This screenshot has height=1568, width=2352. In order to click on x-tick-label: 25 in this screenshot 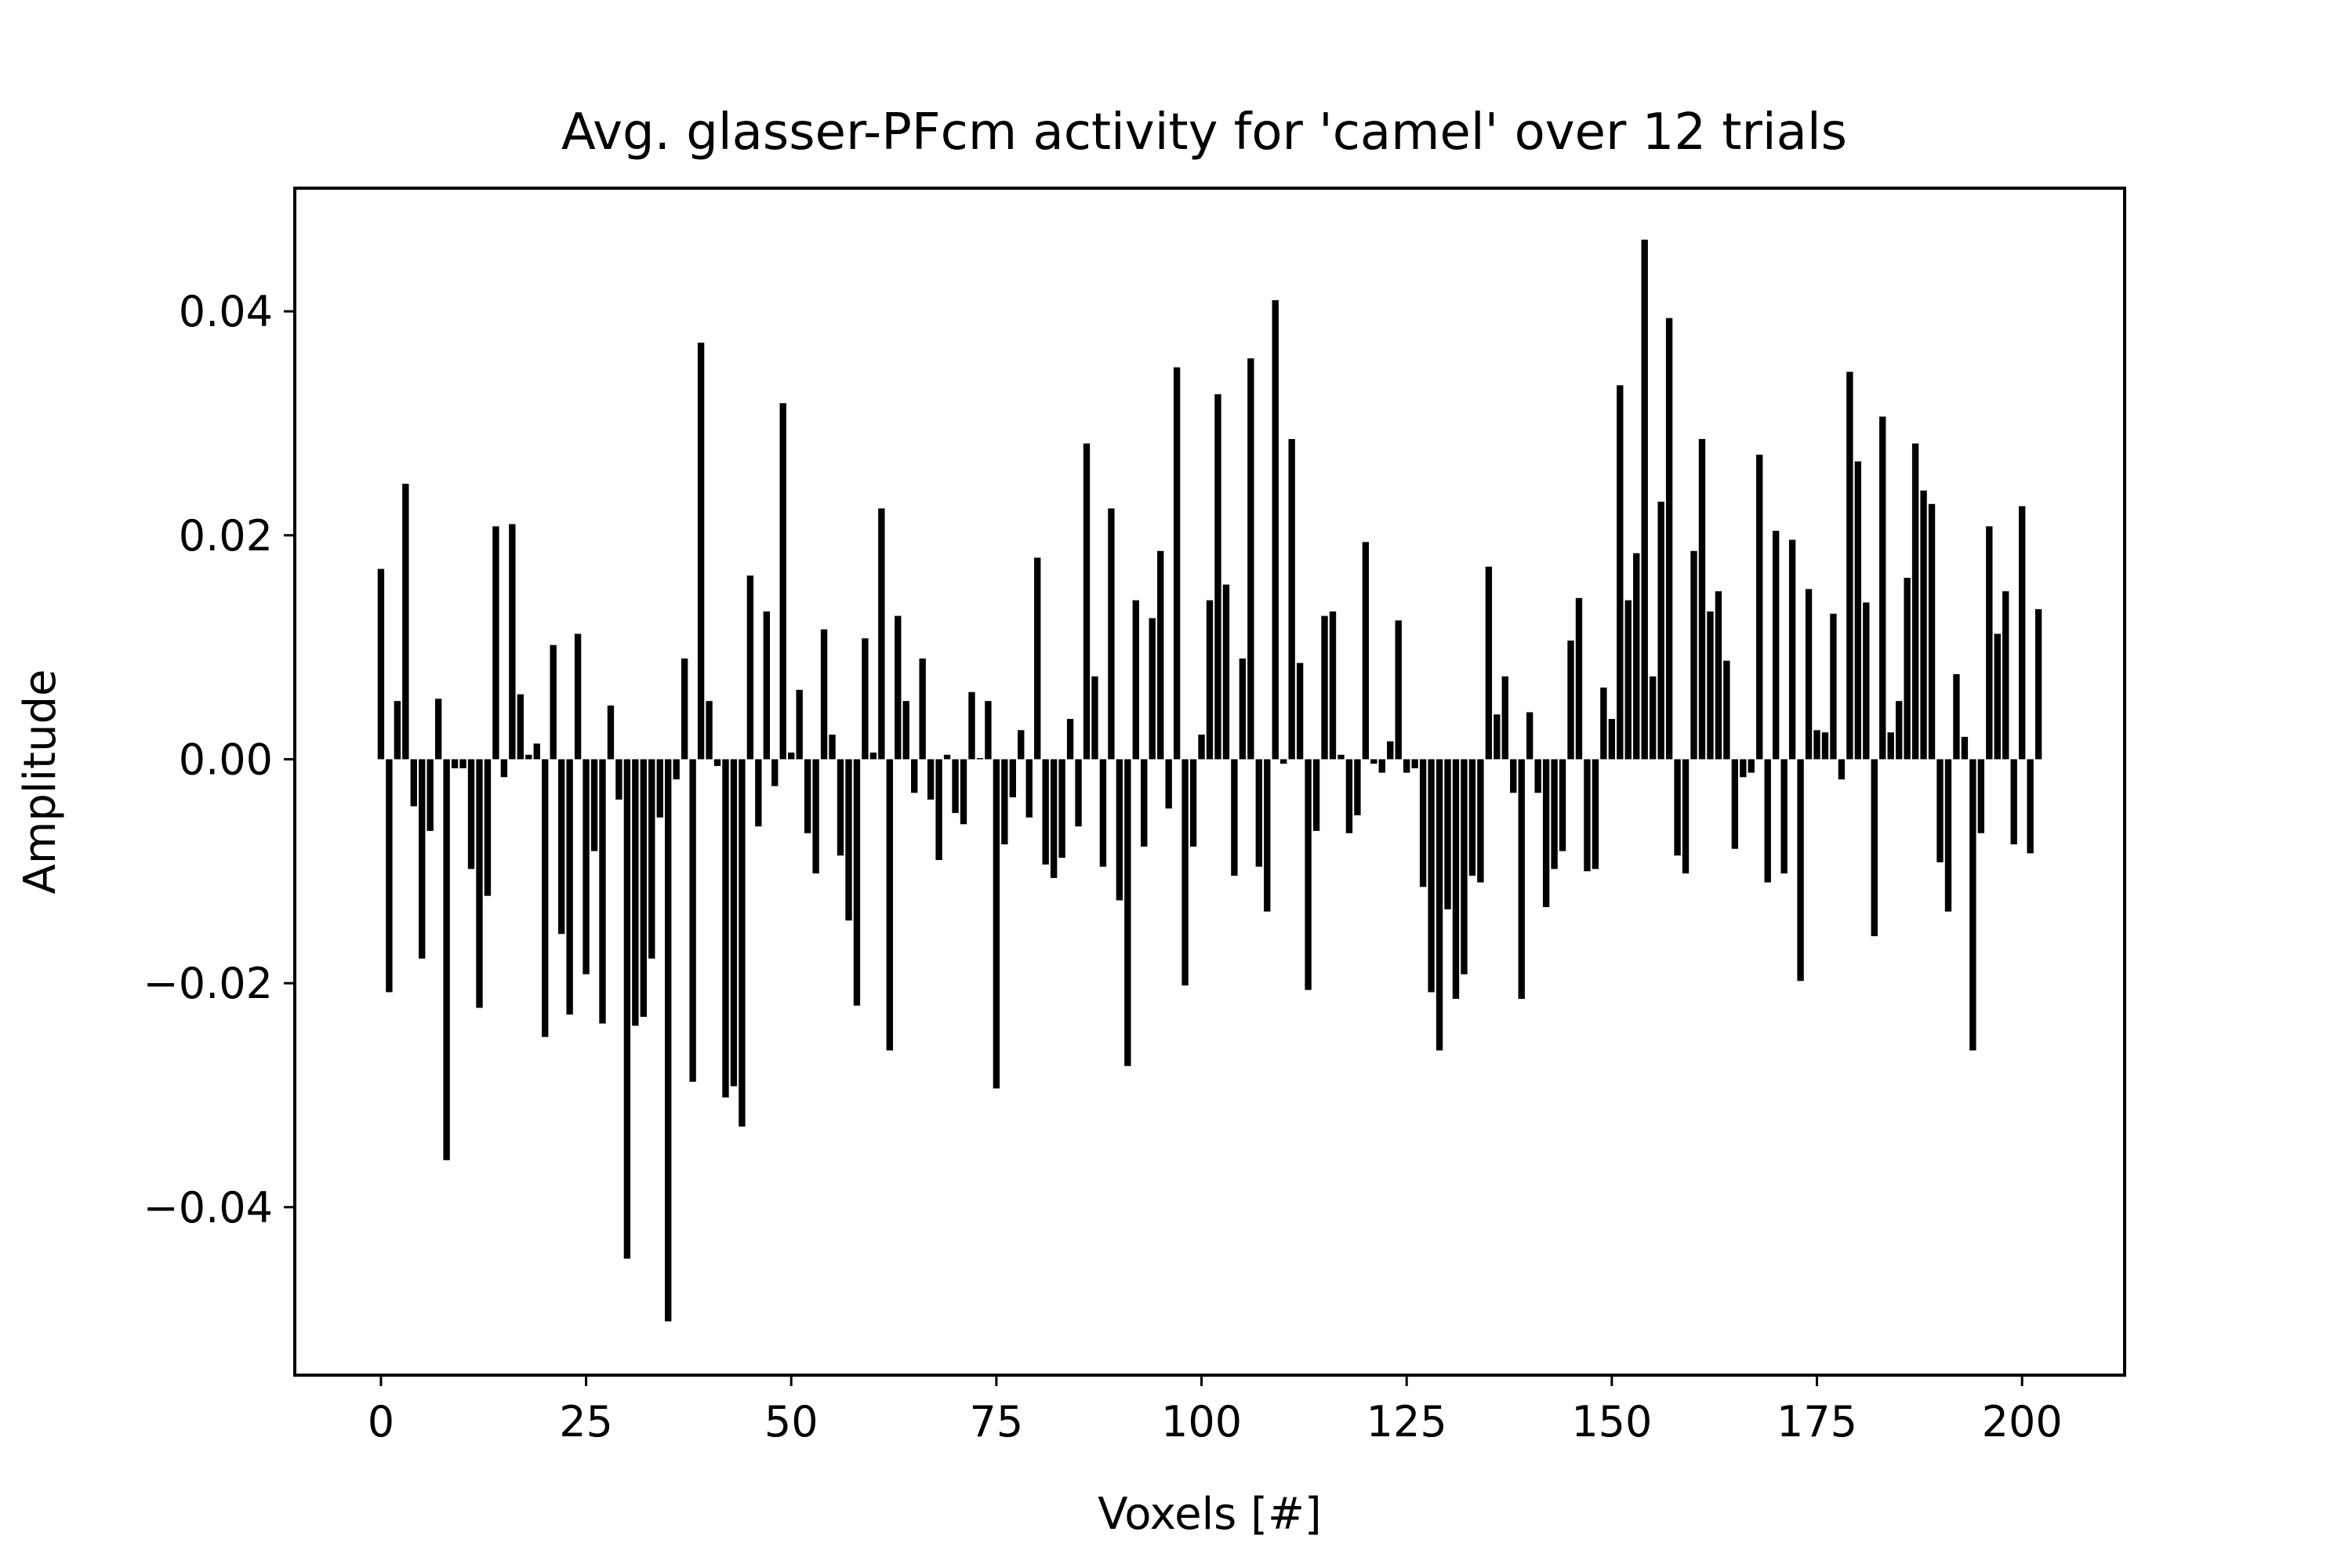, I will do `click(586, 1421)`.